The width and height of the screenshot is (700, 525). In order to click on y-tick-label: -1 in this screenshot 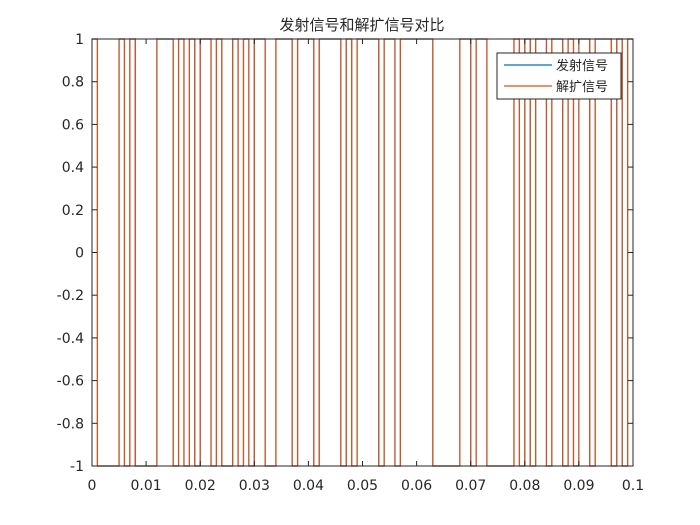, I will do `click(77, 467)`.